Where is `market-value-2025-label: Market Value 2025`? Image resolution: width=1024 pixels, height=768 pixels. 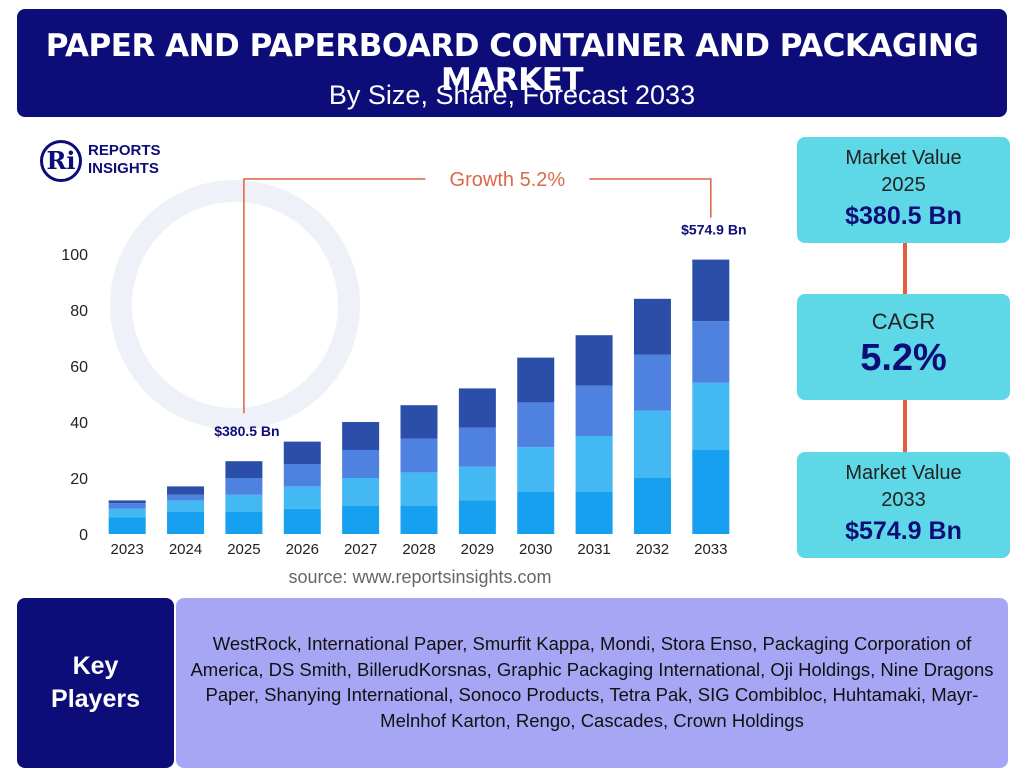
market-value-2025-label: Market Value 2025 is located at coordinates (903, 171).